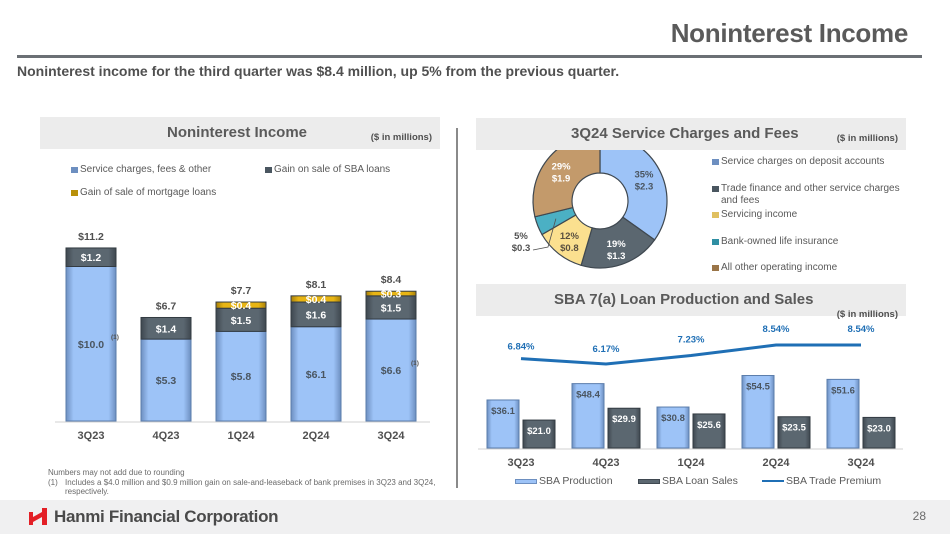 The image size is (950, 534). I want to click on bar-segment-label: $10.0, so click(91, 345).